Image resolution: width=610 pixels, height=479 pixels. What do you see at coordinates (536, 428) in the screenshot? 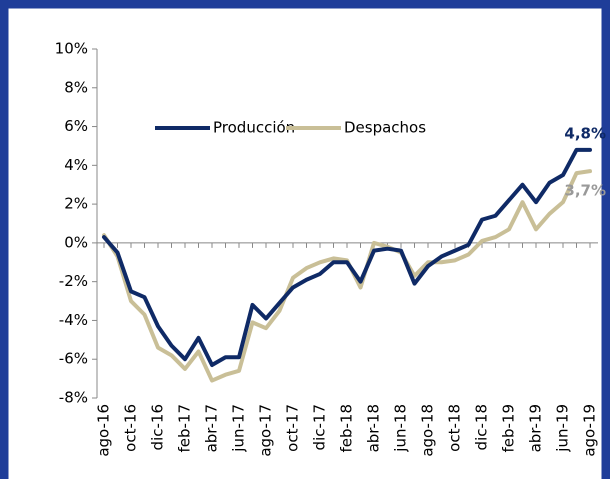
I see `x-tick-label: abr-19` at bounding box center [536, 428].